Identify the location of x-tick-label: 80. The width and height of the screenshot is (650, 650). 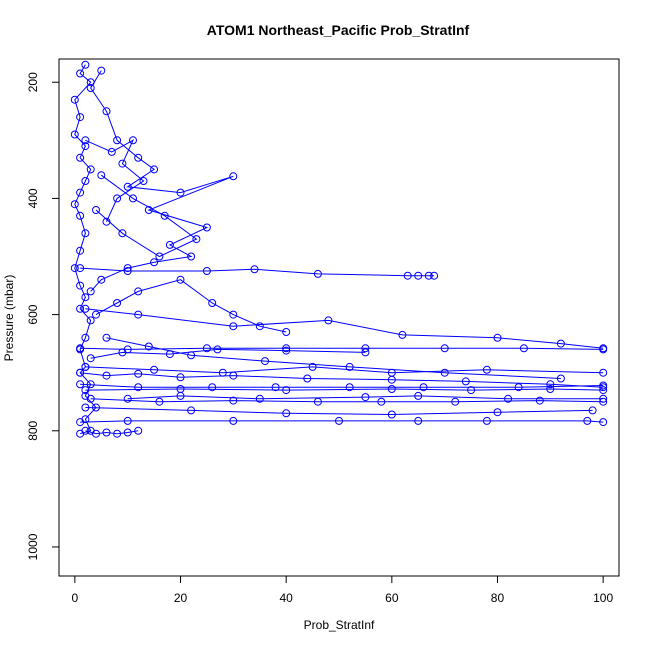
(498, 598).